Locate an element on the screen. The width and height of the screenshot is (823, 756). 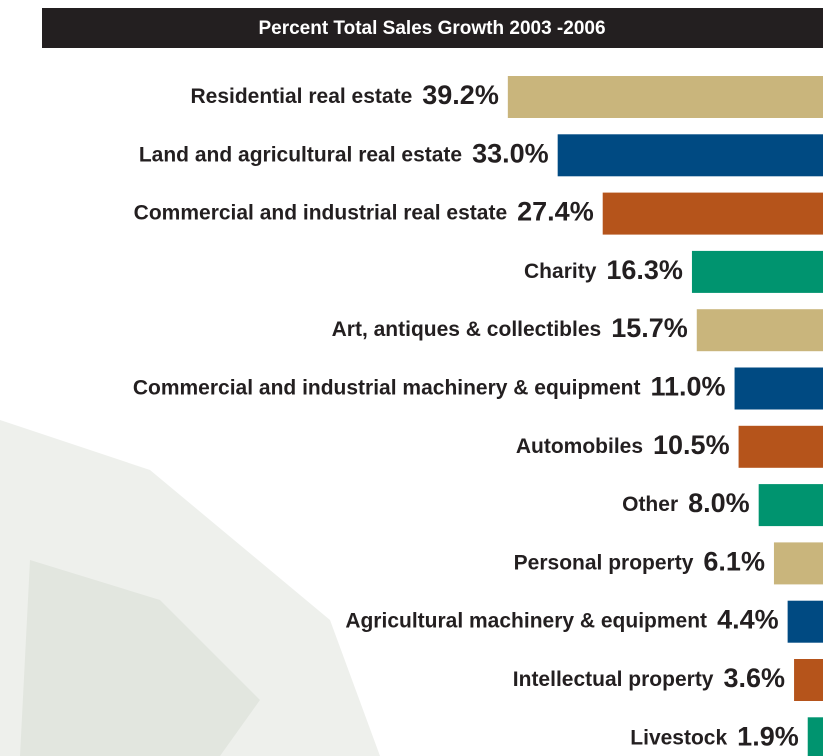
value-label: 11.0% is located at coordinates (687, 387).